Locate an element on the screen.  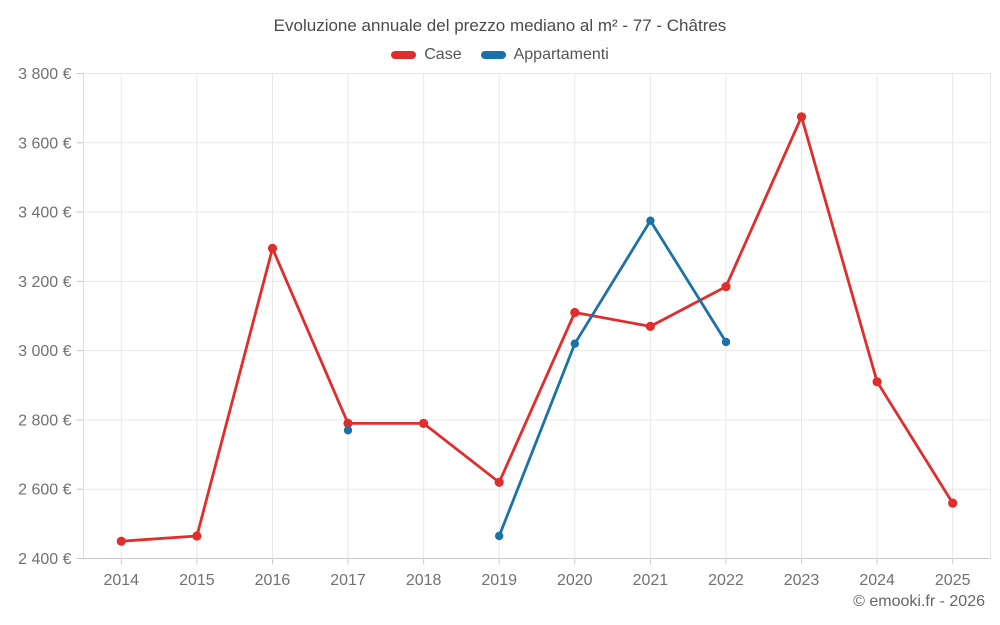
y-axis-label: 3 400 € is located at coordinates (44, 213).